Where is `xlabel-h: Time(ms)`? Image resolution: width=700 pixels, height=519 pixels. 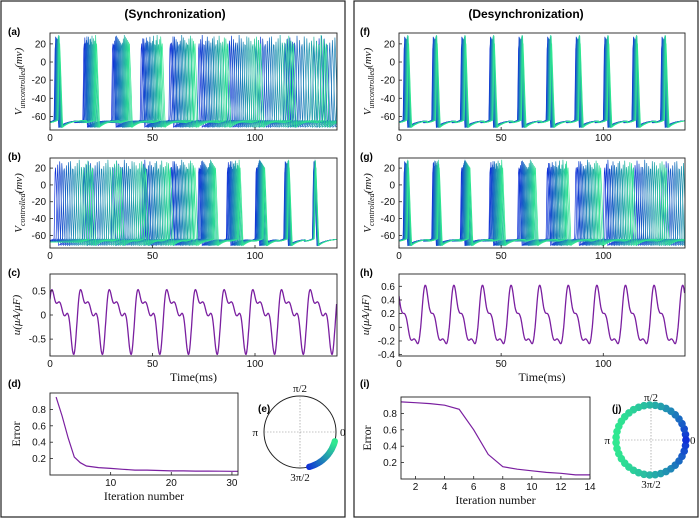 xlabel-h: Time(ms) is located at coordinates (542, 377).